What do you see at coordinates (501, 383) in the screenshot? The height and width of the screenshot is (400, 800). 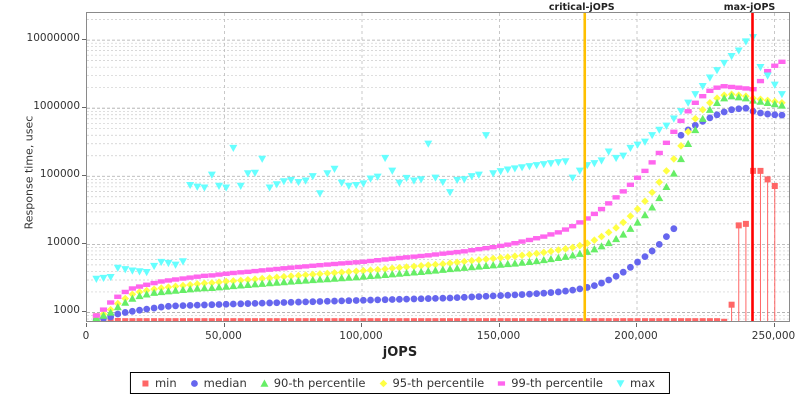 I see `legend-marker-square-wide-icon` at bounding box center [501, 383].